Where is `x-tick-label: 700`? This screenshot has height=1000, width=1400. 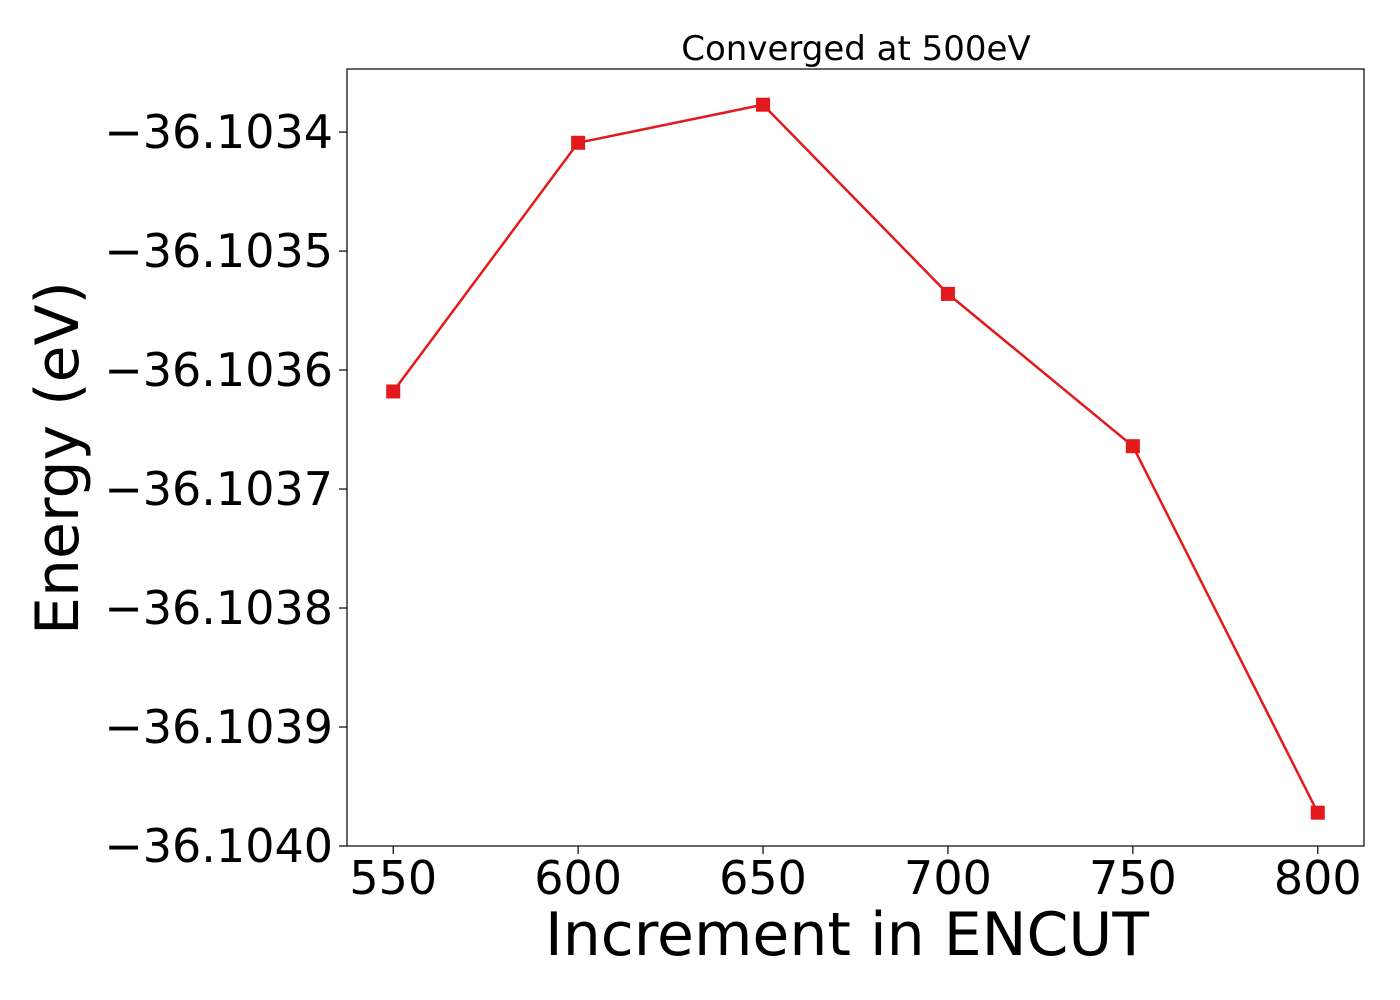 x-tick-label: 700 is located at coordinates (948, 878).